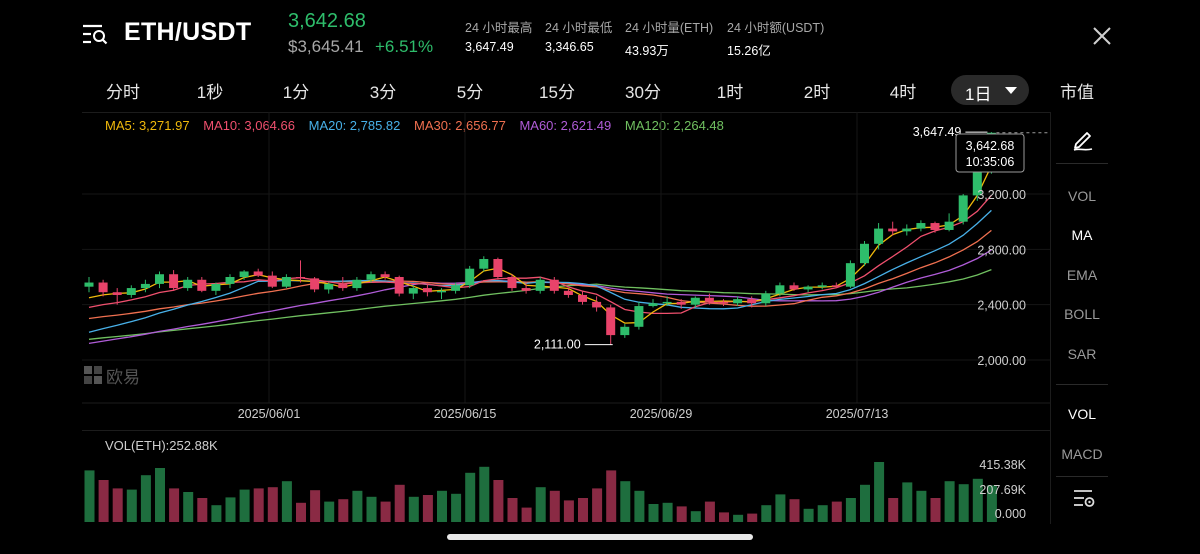 The width and height of the screenshot is (1200, 554). Describe the element at coordinates (1077, 92) in the screenshot. I see `tab-market-cap: 市值` at that location.